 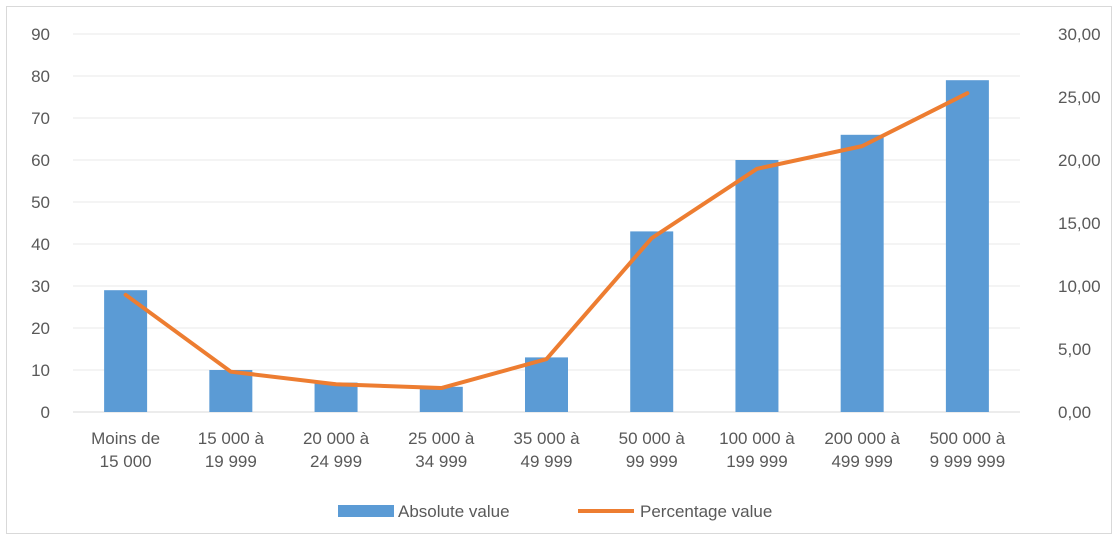 I want to click on x-axis-tick-label: 15 000 à 19 999, so click(x=231, y=450).